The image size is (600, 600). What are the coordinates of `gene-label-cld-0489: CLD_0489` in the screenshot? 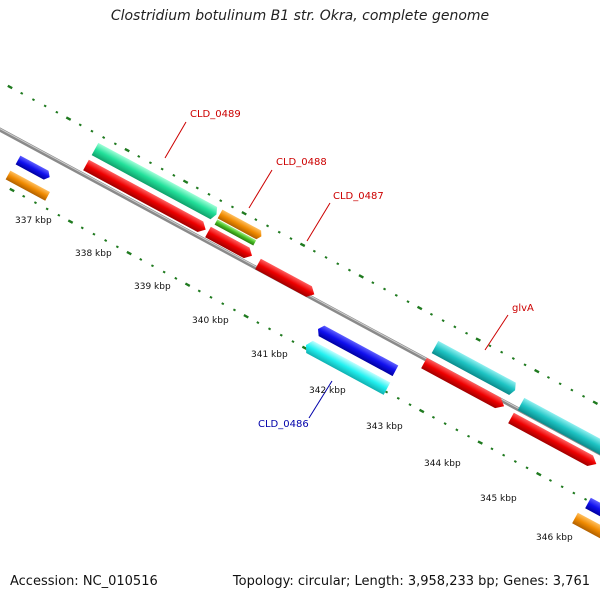 It's located at (215, 114).